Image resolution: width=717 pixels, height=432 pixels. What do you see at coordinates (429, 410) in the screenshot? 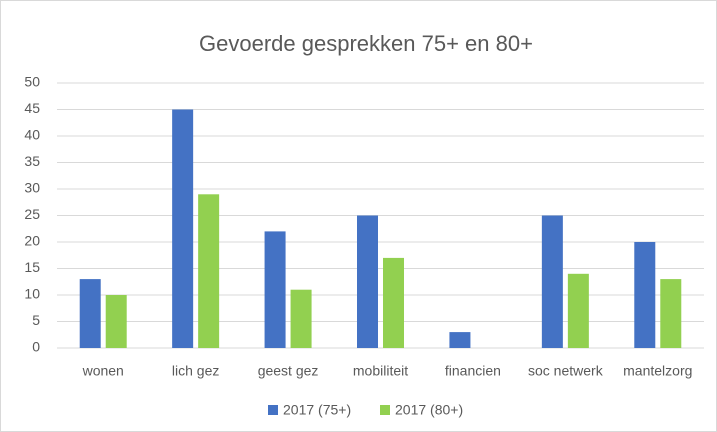
I see `legend-label: 2017 (80+)` at bounding box center [429, 410].